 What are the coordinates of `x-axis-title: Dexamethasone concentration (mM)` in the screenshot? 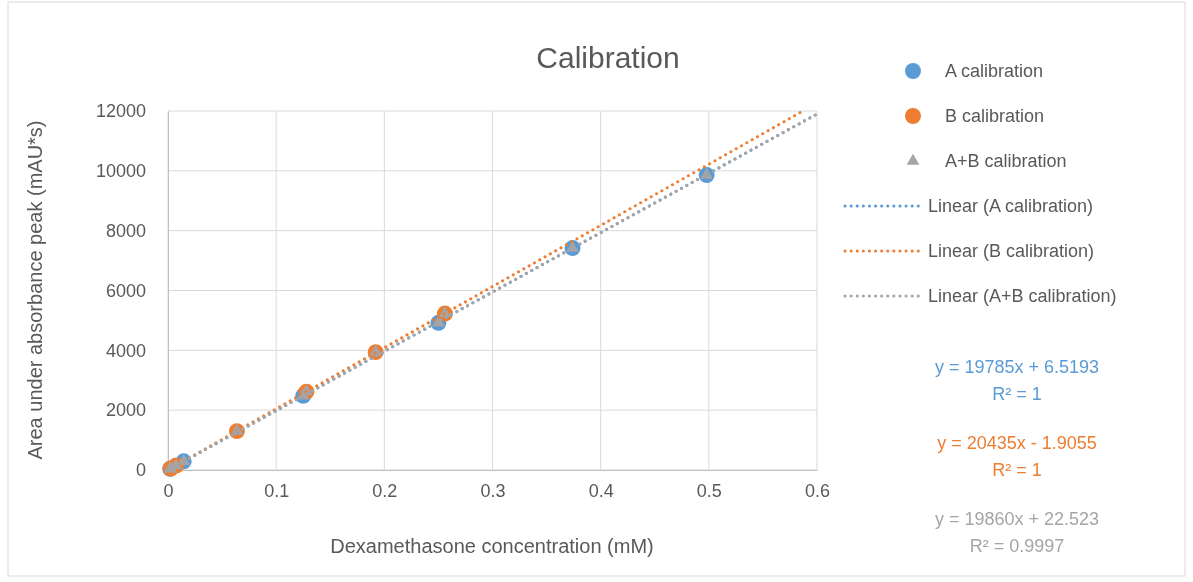 It's located at (492, 546).